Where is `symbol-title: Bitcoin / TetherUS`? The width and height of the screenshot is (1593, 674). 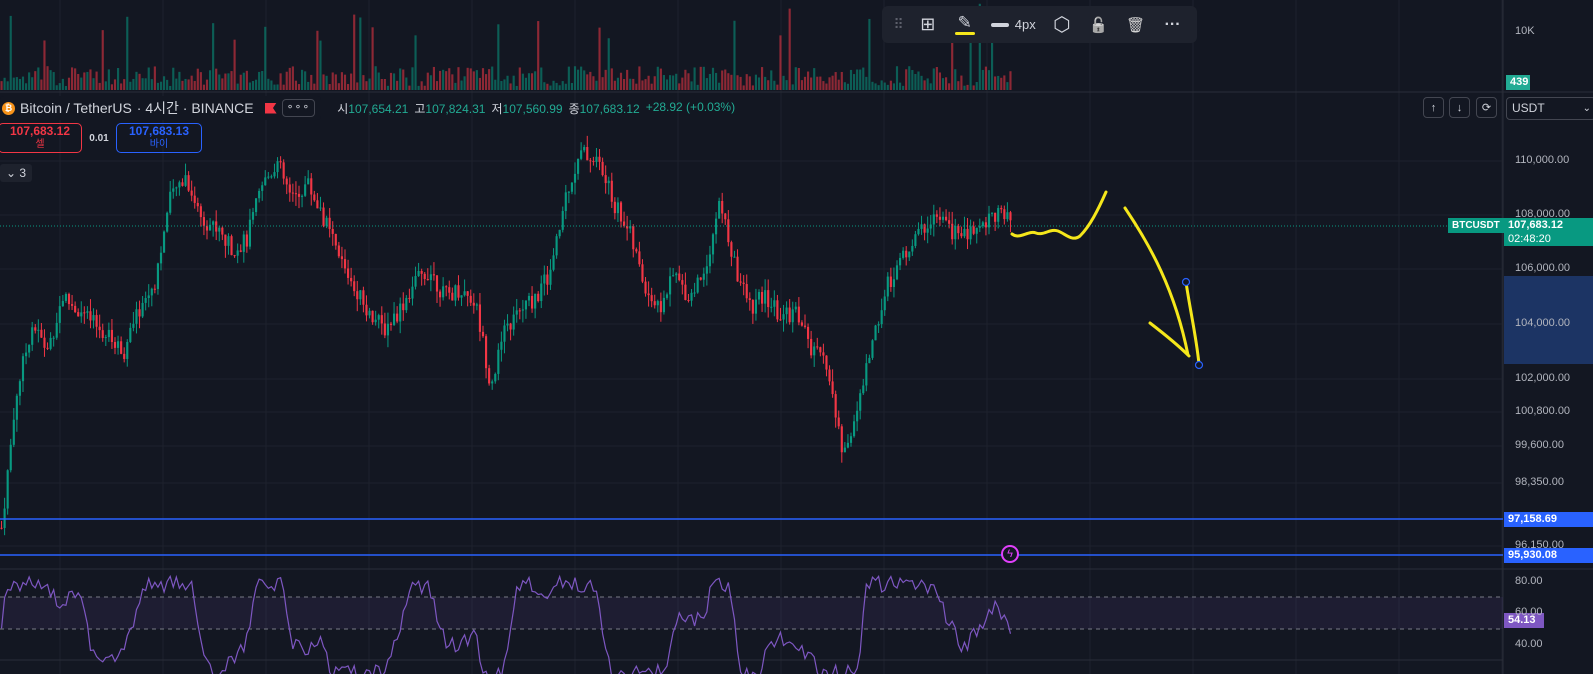 symbol-title: Bitcoin / TetherUS is located at coordinates (76, 108).